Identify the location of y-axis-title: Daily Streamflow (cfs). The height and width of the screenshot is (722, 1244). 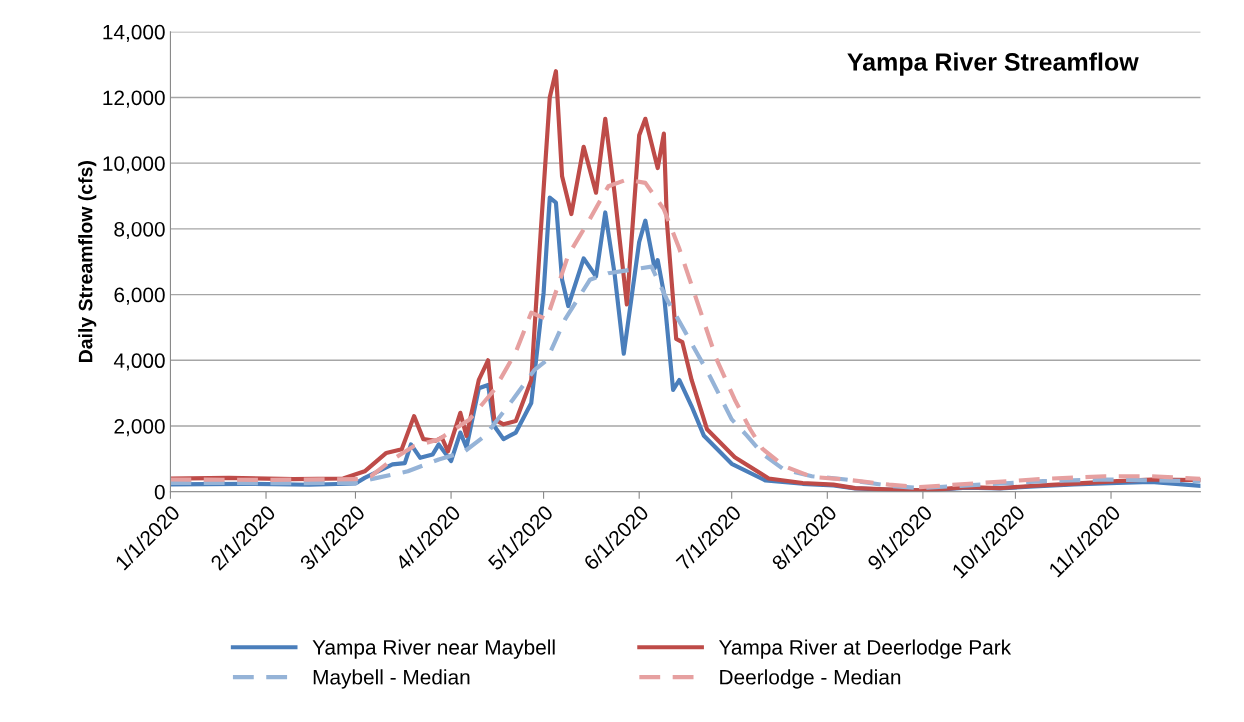
(87, 261).